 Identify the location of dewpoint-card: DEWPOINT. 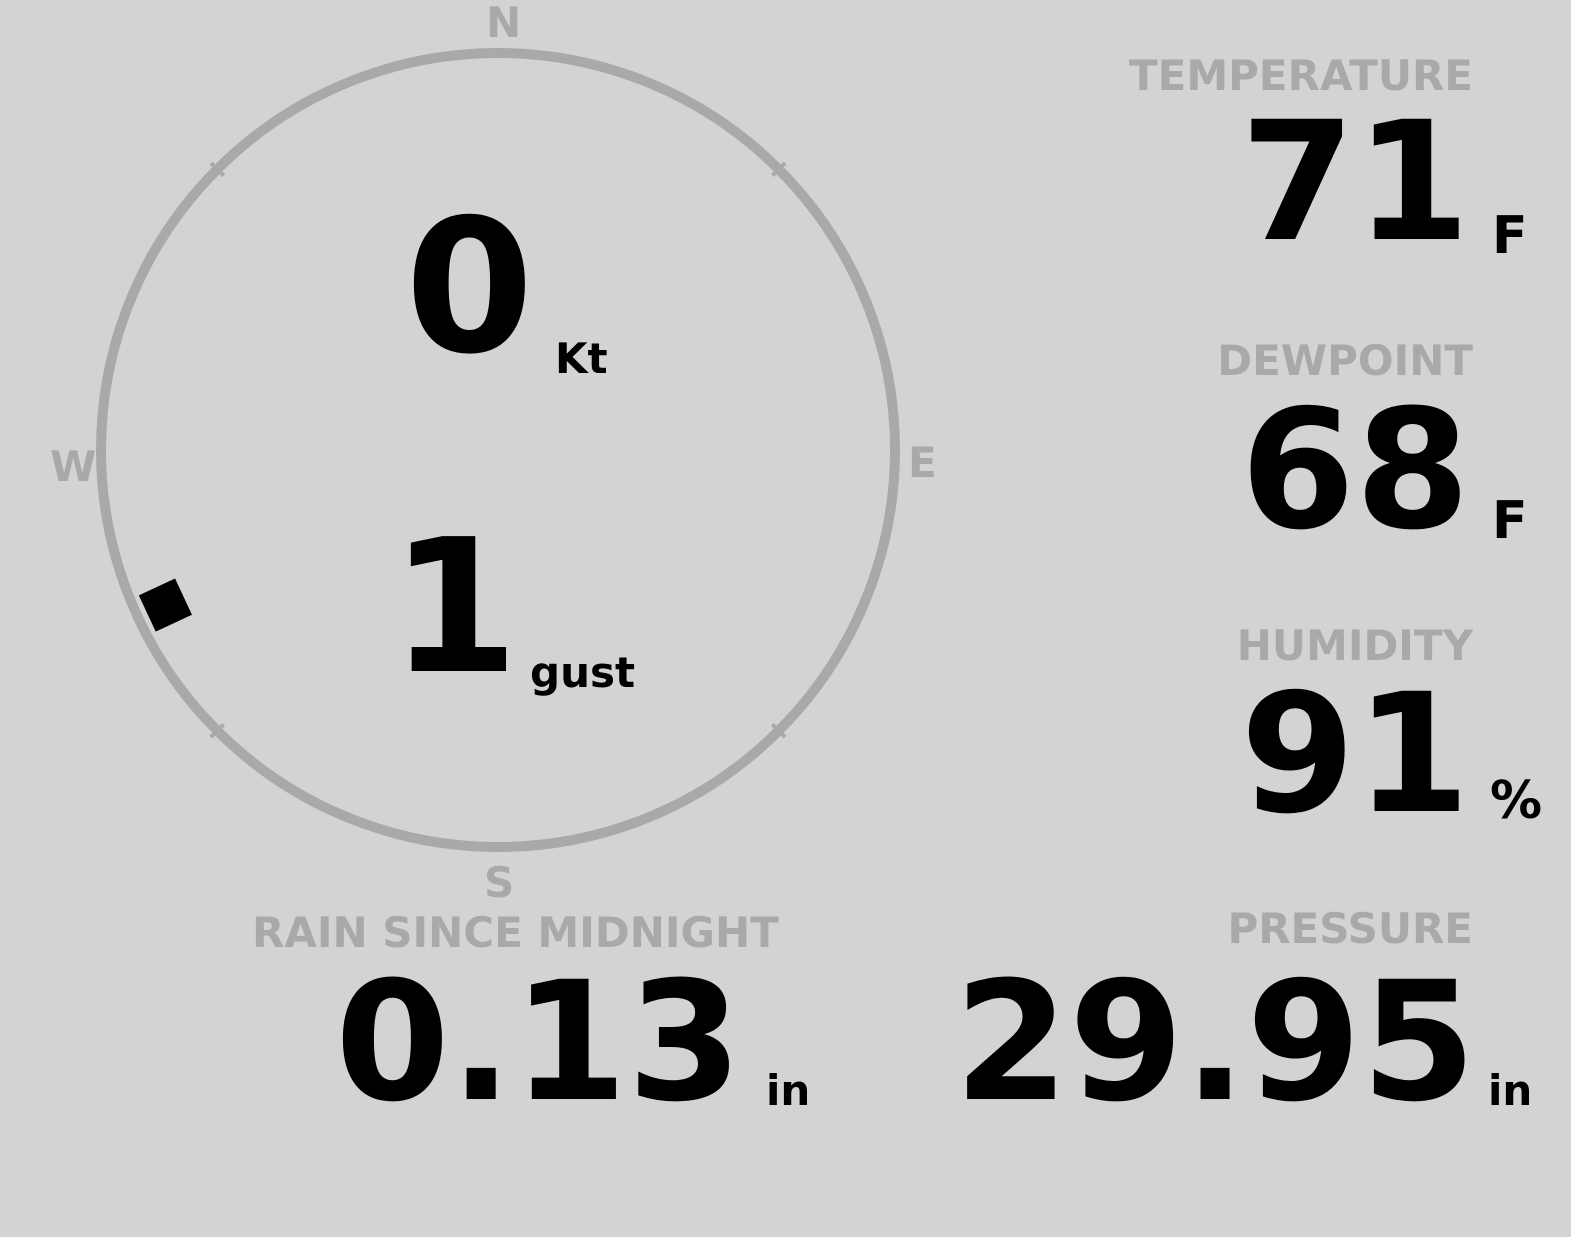
(1345, 361).